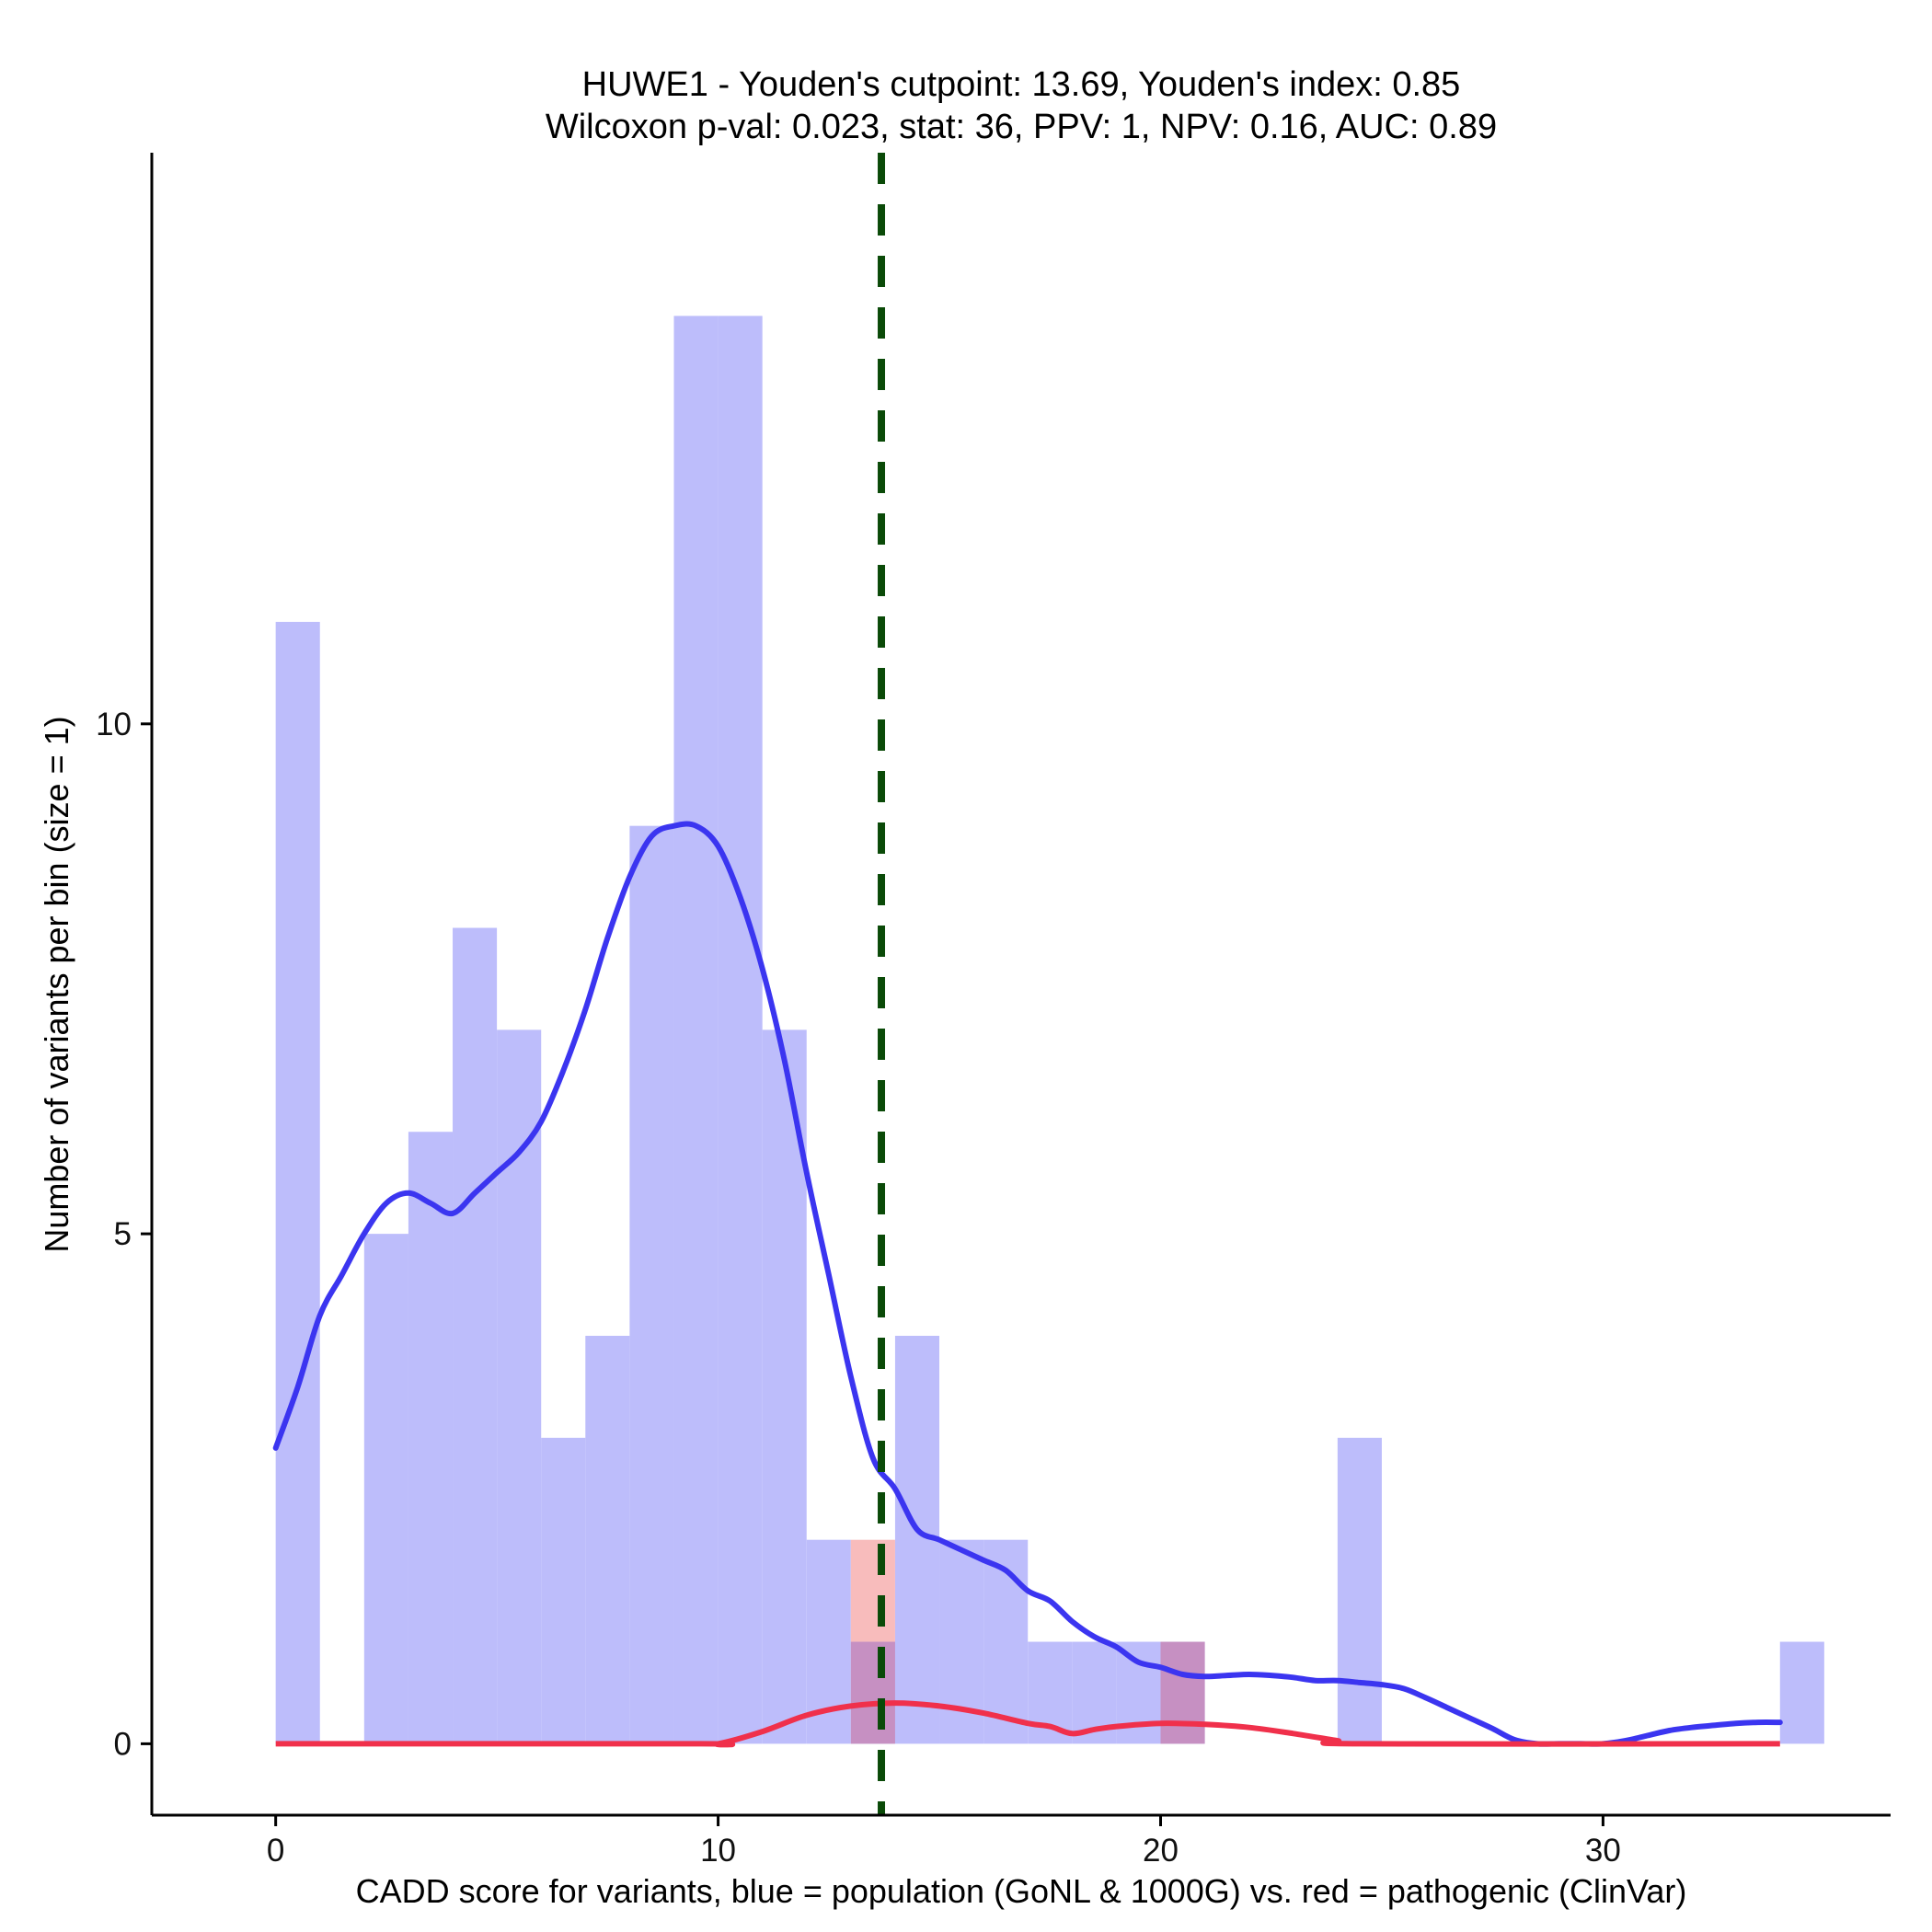 This screenshot has height=1932, width=1932. Describe the element at coordinates (56, 984) in the screenshot. I see `y-axis-label: Number of variants per bin (size = 1)` at that location.